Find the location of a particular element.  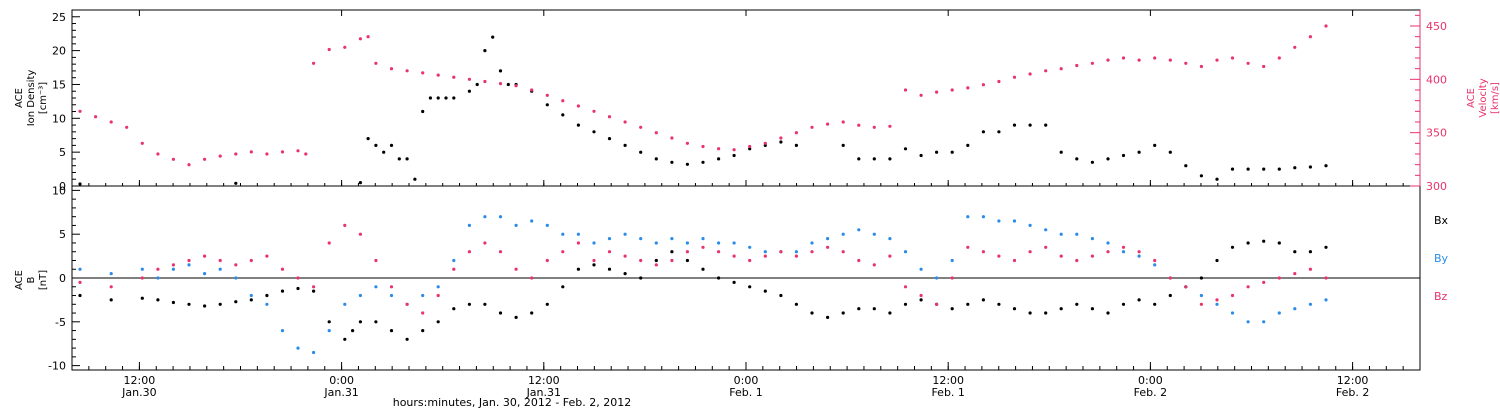

top-left-ylabel-line1: ACE is located at coordinates (19, 98).